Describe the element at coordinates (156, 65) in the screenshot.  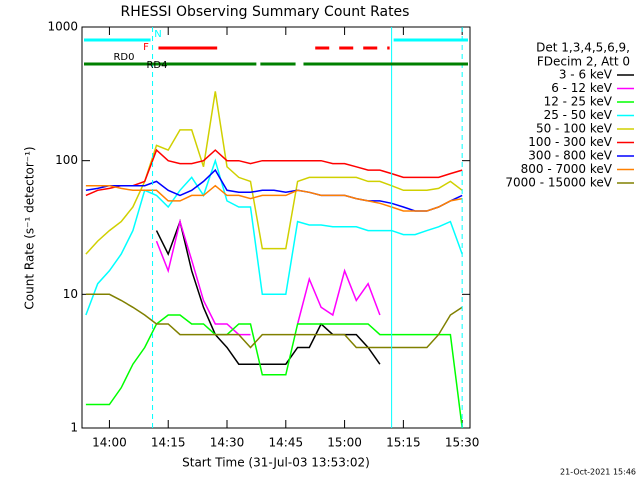
I see `flag-label: RD4` at that location.